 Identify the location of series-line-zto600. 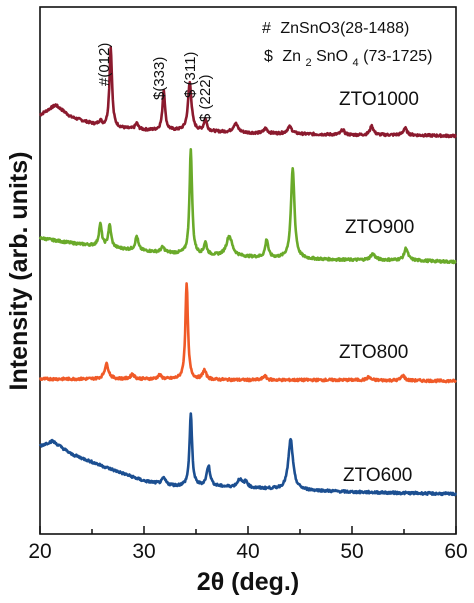
(247, 454).